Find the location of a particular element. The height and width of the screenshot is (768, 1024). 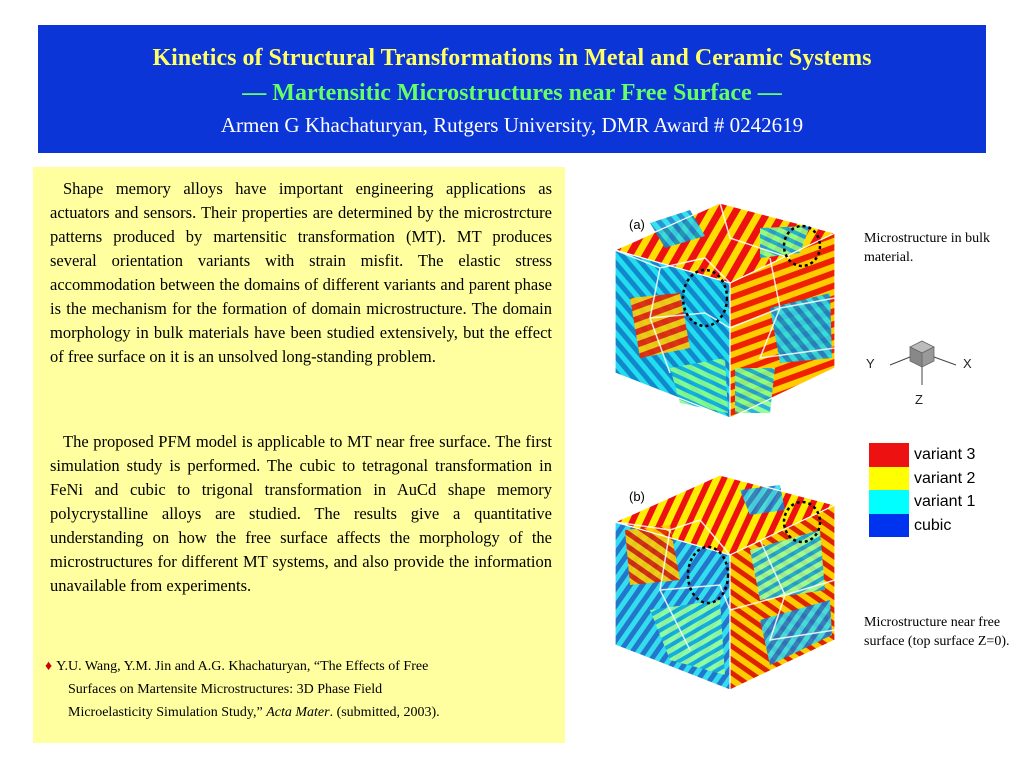

journal-name: Acta Mater is located at coordinates (298, 712).